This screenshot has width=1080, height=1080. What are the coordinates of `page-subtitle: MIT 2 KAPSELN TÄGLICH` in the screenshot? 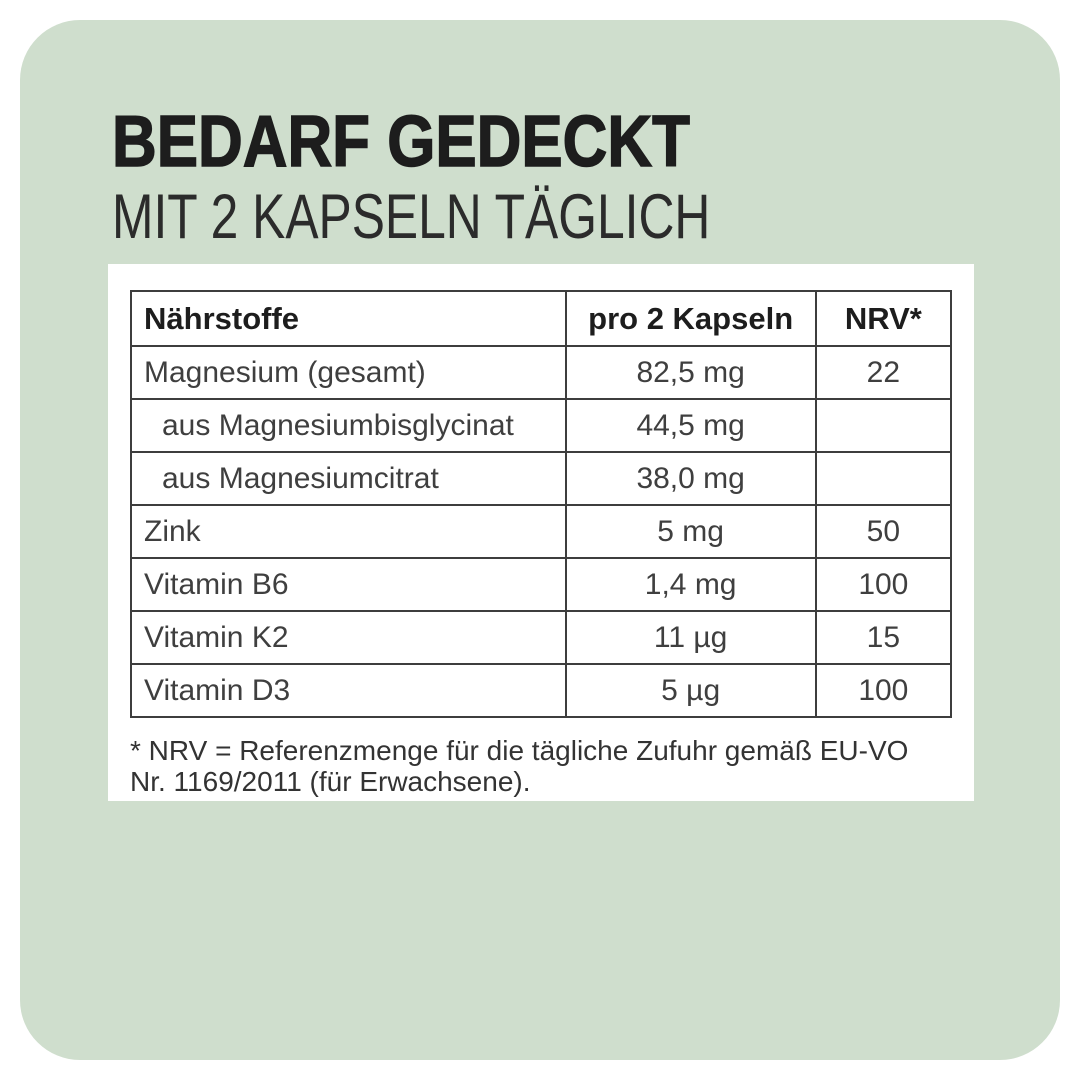 It's located at (411, 217).